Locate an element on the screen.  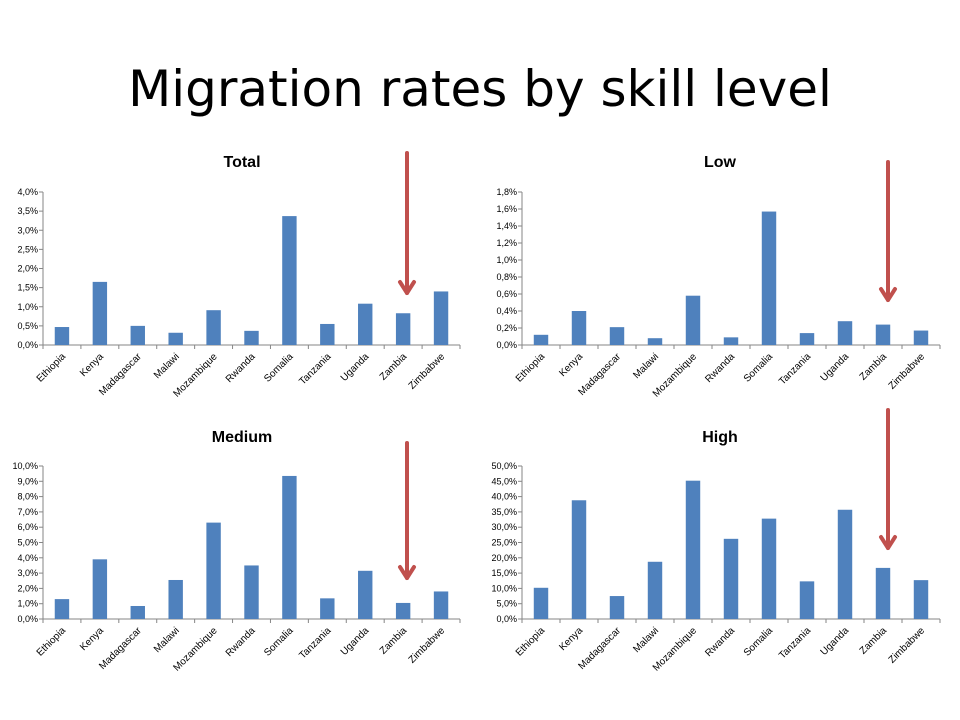
y-tick-label: 50,0% is located at coordinates (504, 466).